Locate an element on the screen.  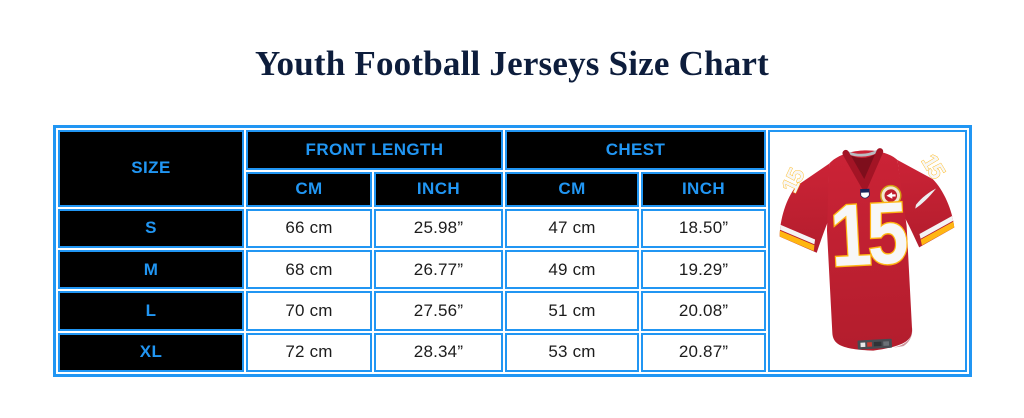
col-header-size: SIZE is located at coordinates (151, 168).